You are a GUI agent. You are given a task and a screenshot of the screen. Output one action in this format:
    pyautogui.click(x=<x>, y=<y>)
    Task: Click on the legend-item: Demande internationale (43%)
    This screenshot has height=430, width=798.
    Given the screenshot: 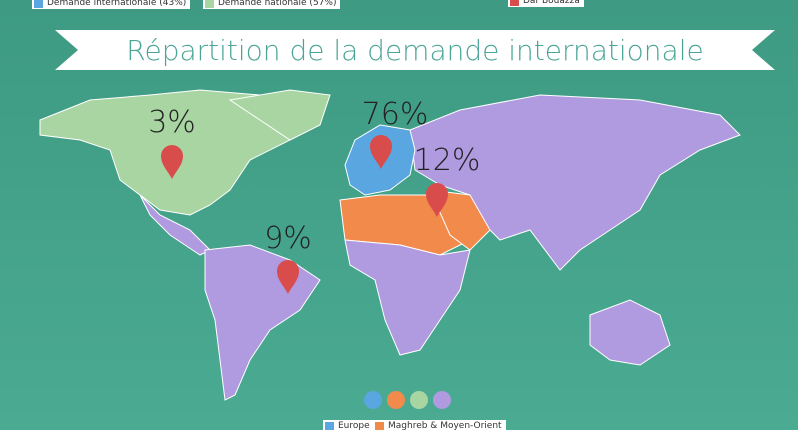 What is the action you would take?
    pyautogui.click(x=111, y=4)
    